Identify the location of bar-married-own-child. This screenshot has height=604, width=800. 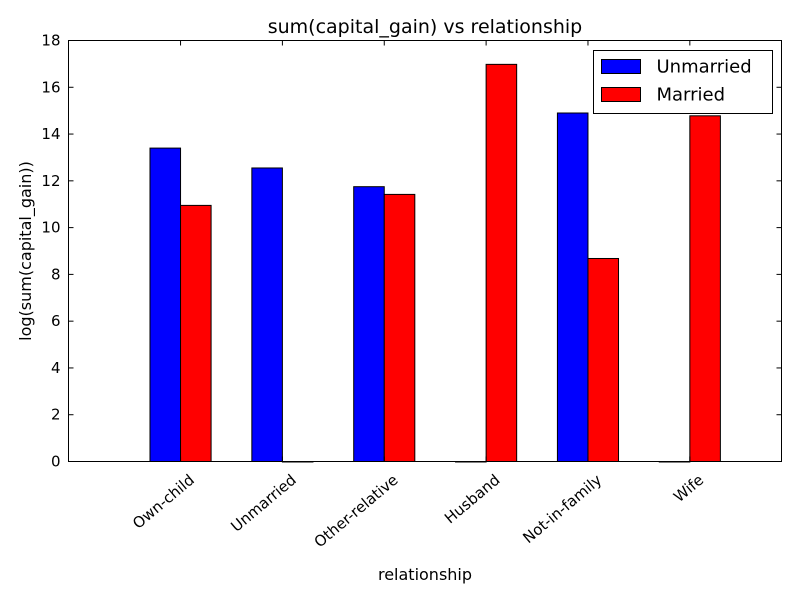
(196, 333).